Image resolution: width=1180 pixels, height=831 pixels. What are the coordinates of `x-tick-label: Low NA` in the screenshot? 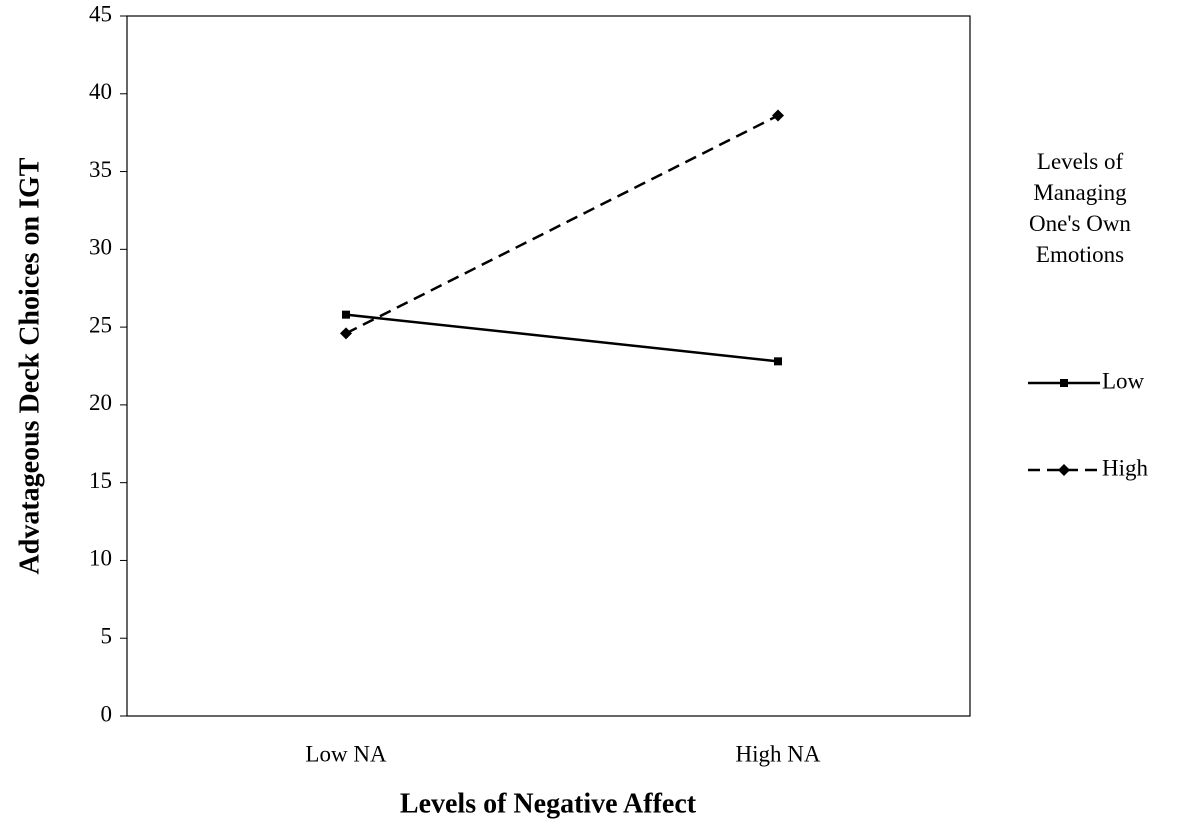 It's located at (346, 753).